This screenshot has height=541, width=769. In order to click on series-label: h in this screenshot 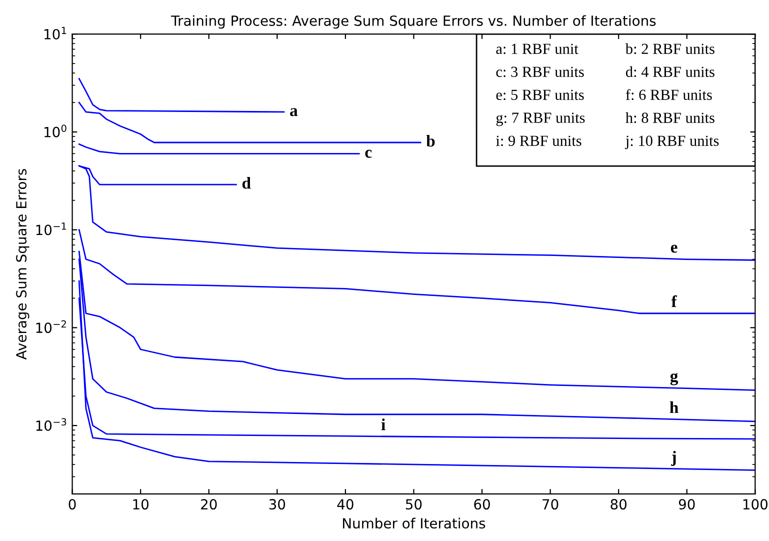, I will do `click(674, 407)`.